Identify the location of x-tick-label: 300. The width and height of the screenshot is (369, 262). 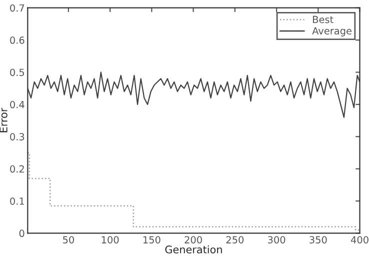
(277, 240).